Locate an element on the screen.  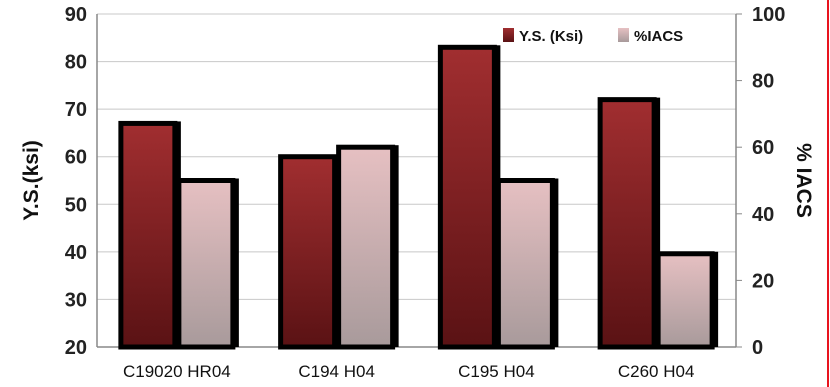
legend-swatch-iacs is located at coordinates (623, 35).